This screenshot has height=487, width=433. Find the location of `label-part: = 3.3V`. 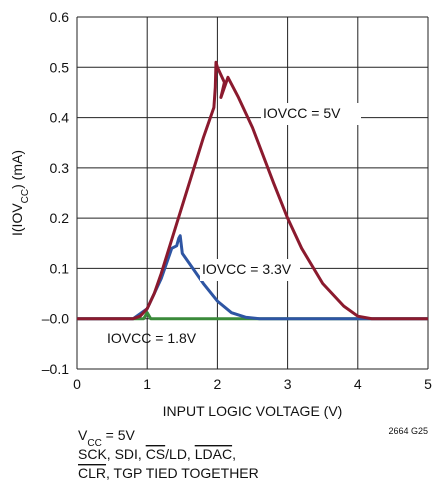

label-part: = 3.3V is located at coordinates (268, 269).